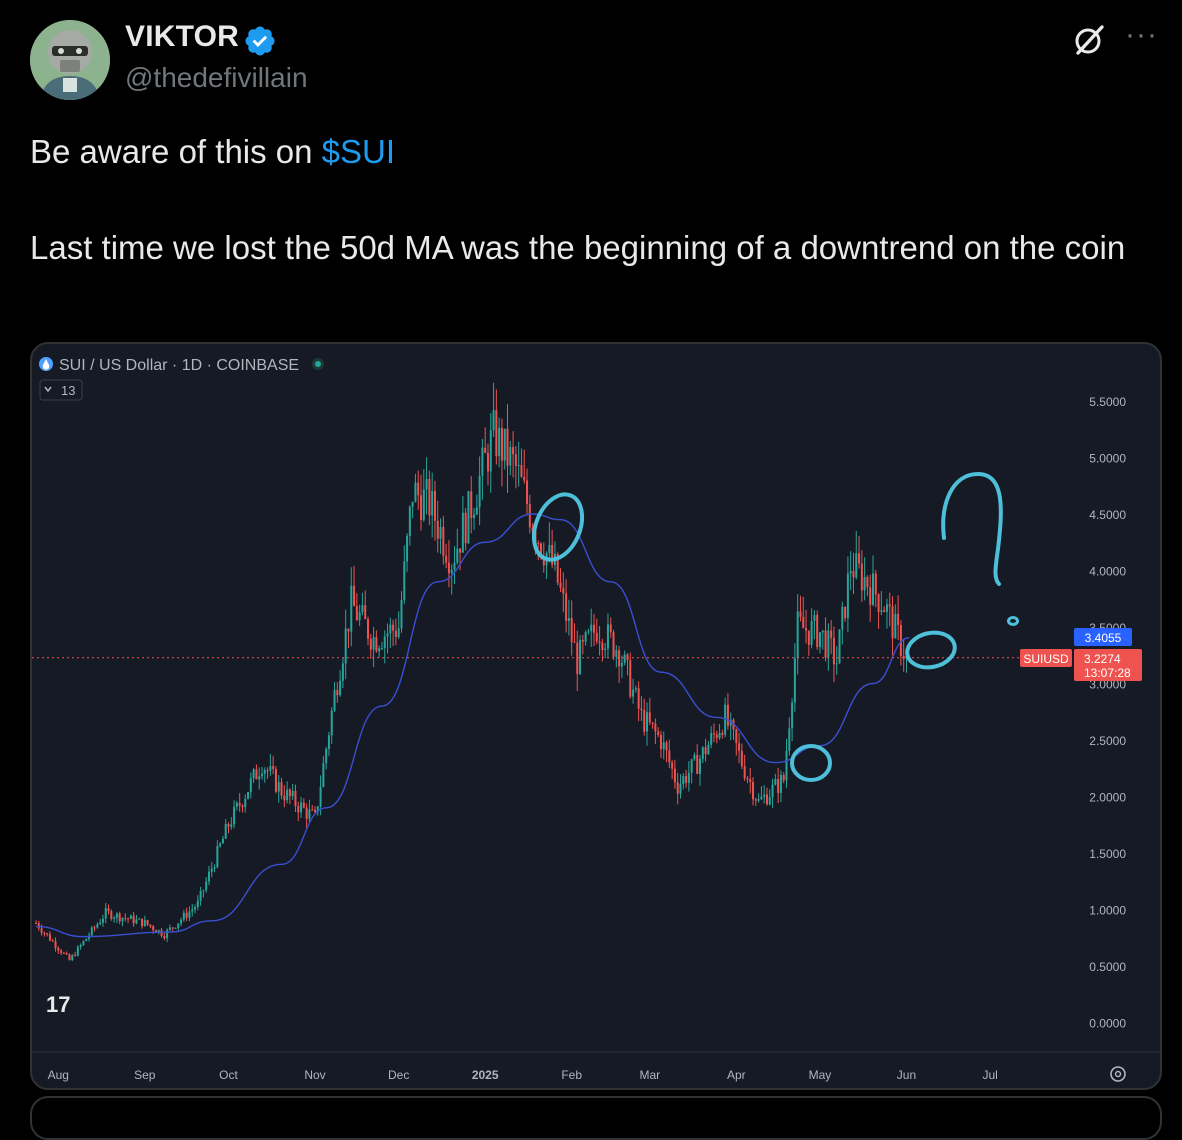  Describe the element at coordinates (216, 77) in the screenshot. I see `user-handle: @thedefivillain` at that location.